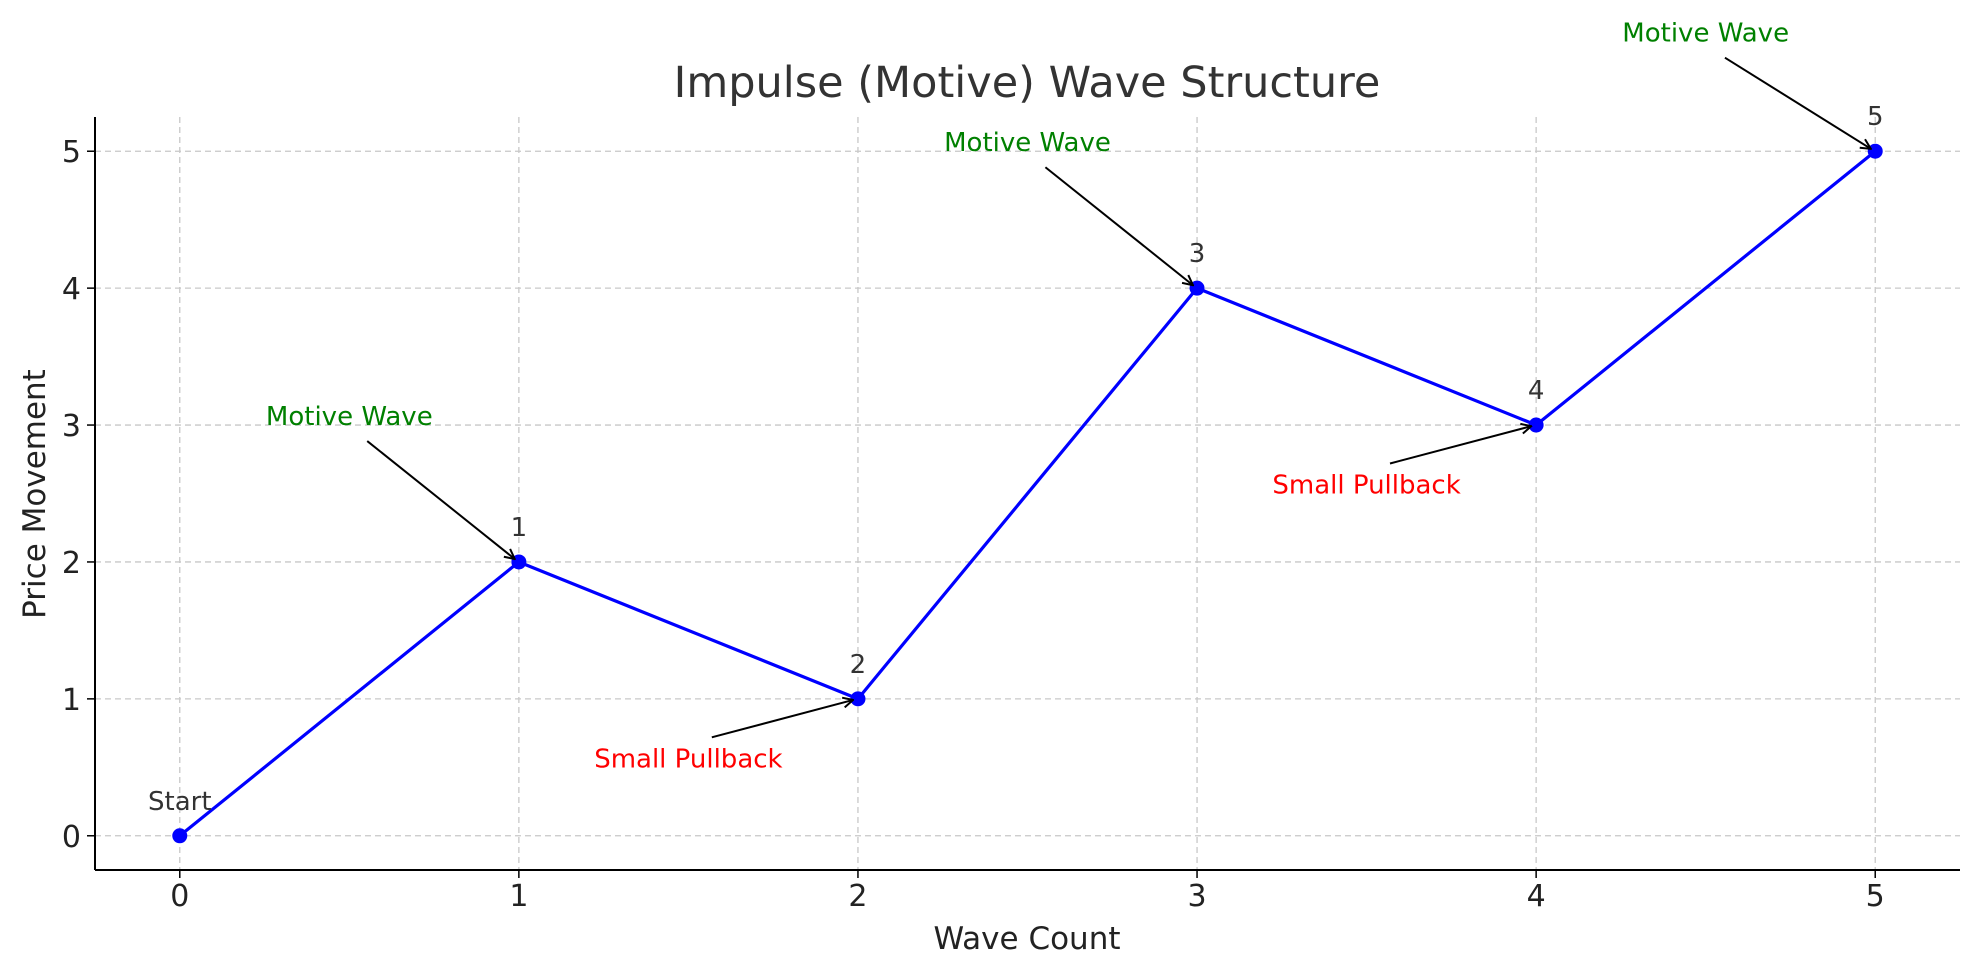  What do you see at coordinates (858, 665) in the screenshot?
I see `point-label: 2` at bounding box center [858, 665].